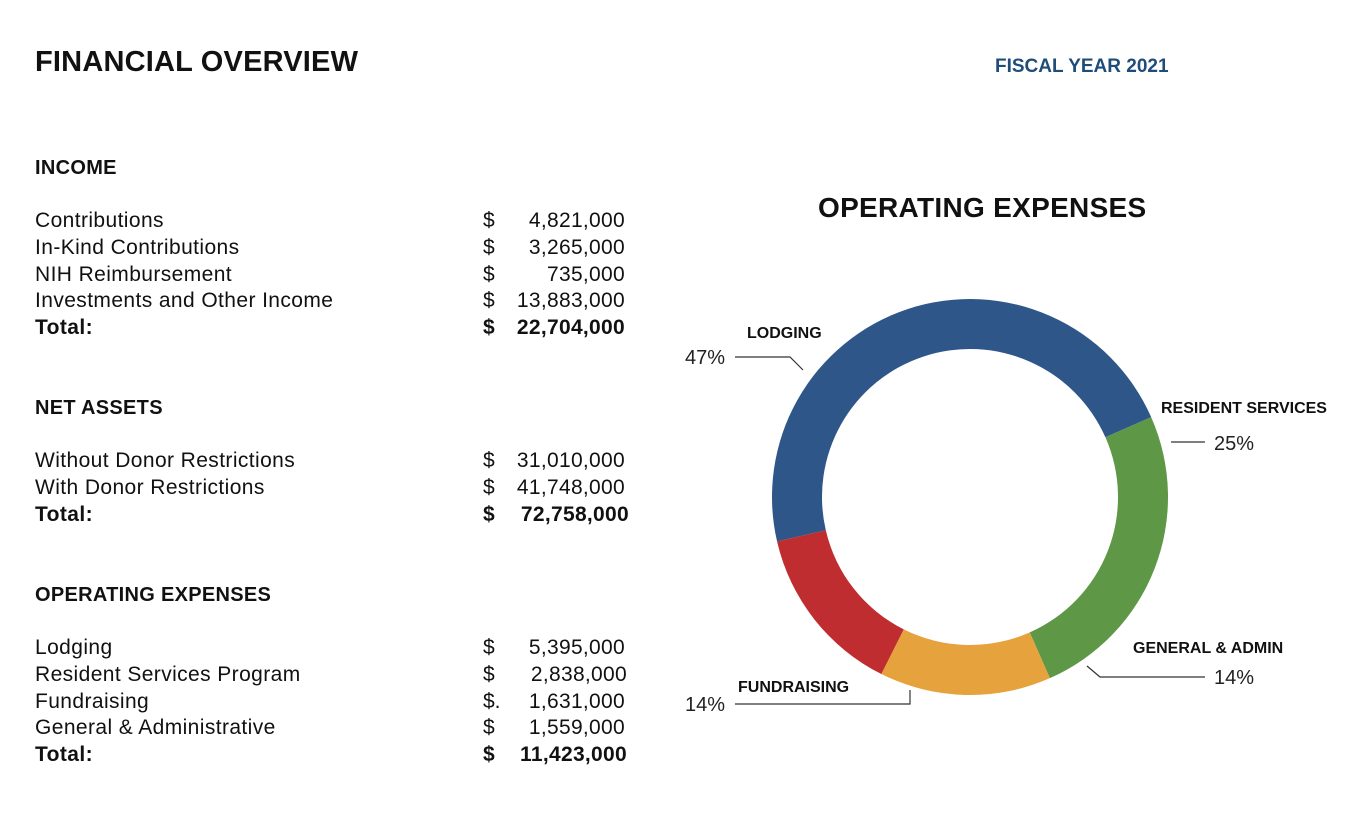  What do you see at coordinates (168, 674) in the screenshot?
I see `expense-row-label: Resident Services Program` at bounding box center [168, 674].